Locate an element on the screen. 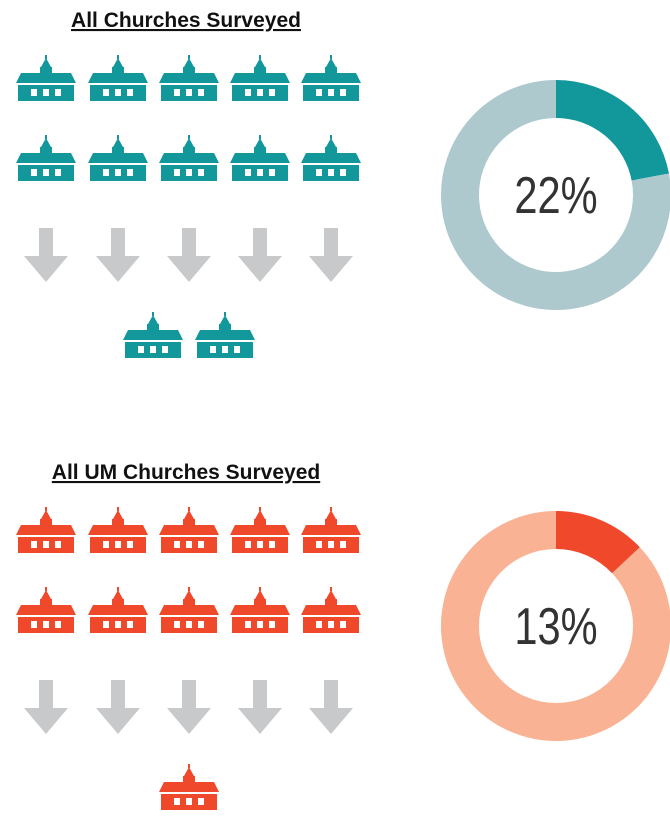 The height and width of the screenshot is (831, 670). panel-title: All Churches Surveyed is located at coordinates (186, 20).